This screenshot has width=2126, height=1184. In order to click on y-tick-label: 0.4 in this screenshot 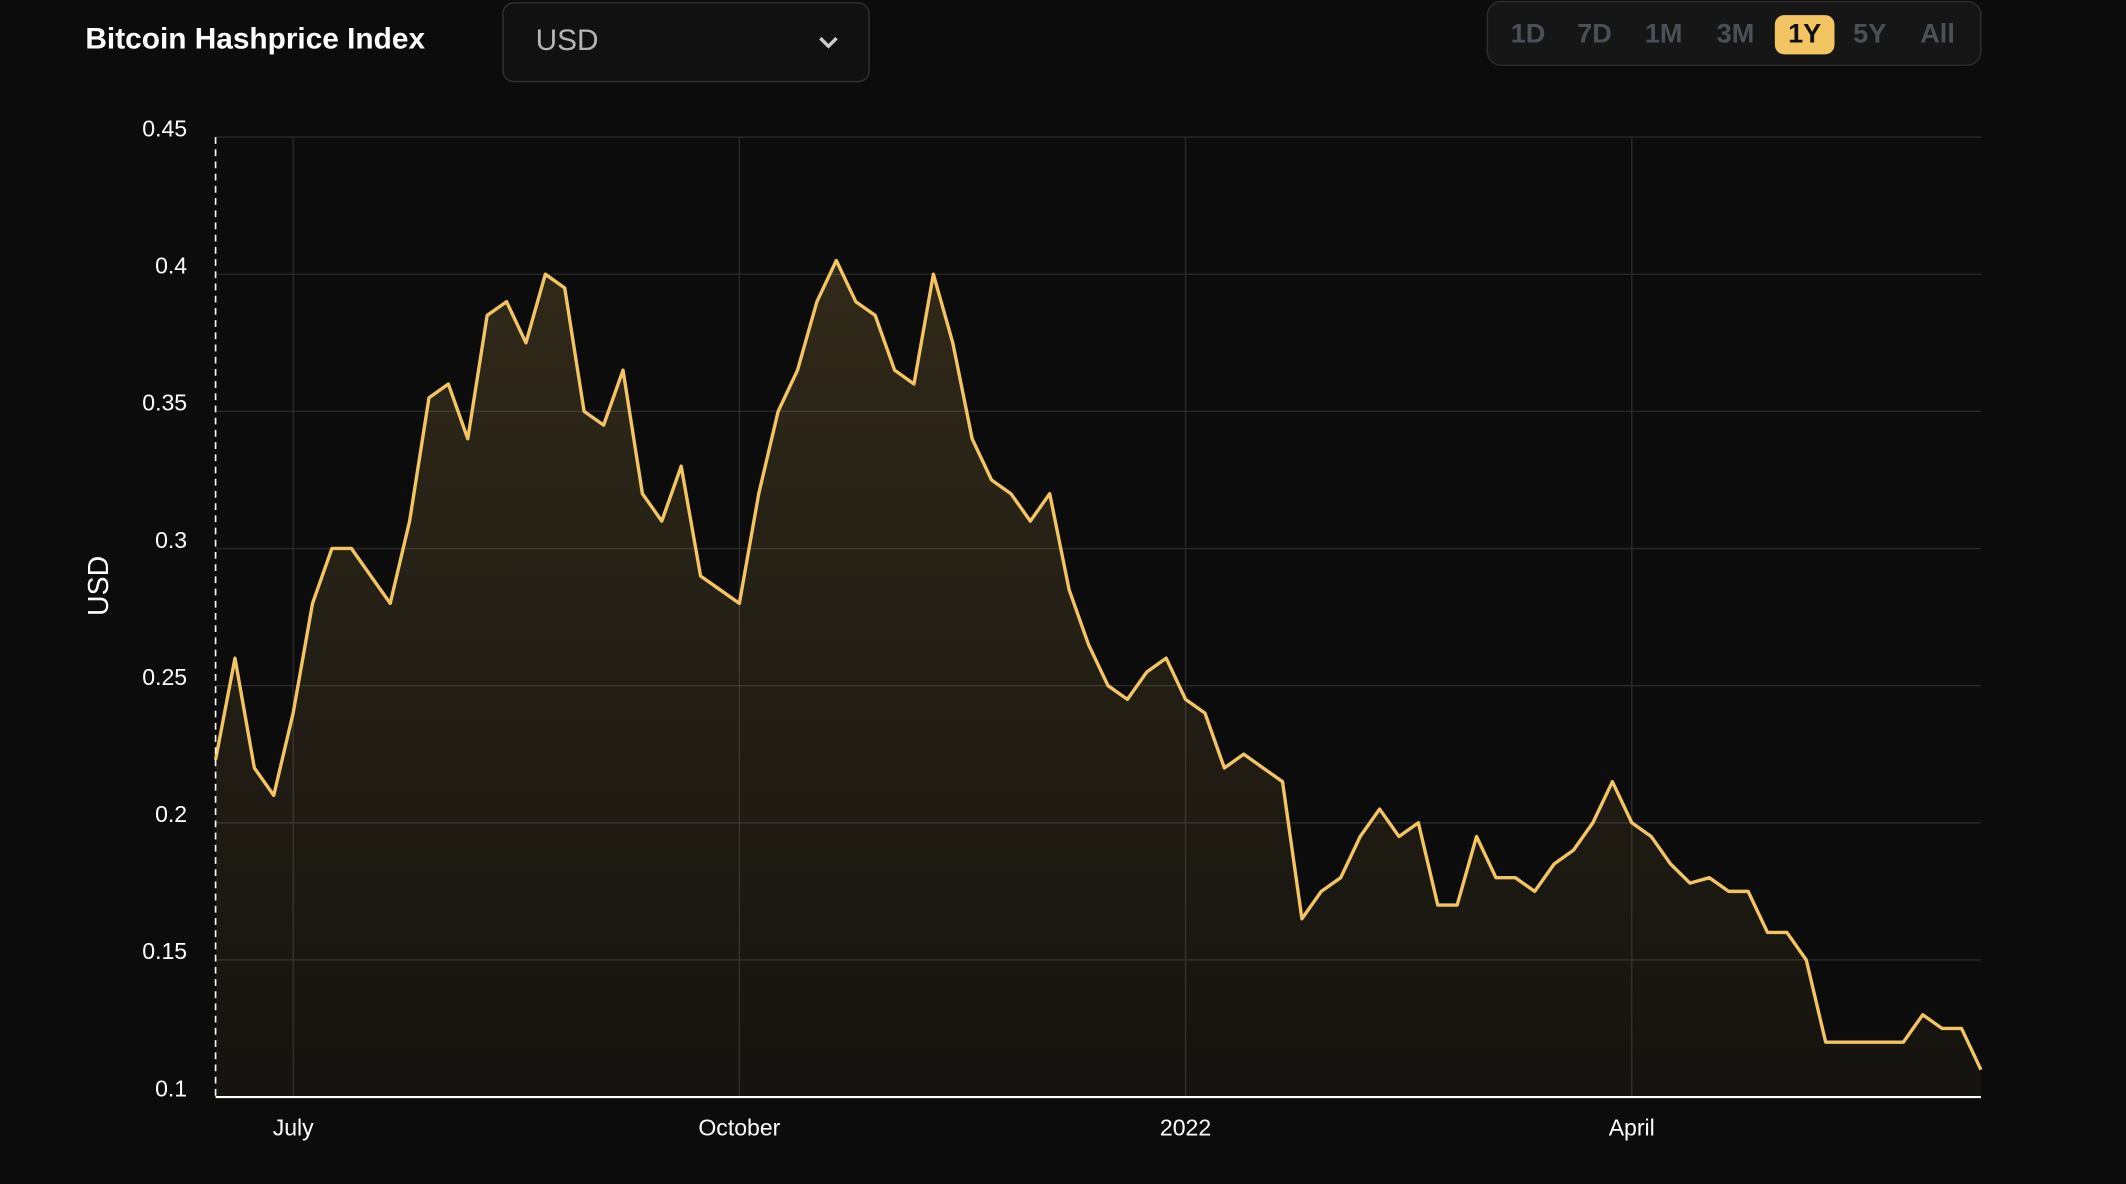, I will do `click(171, 266)`.